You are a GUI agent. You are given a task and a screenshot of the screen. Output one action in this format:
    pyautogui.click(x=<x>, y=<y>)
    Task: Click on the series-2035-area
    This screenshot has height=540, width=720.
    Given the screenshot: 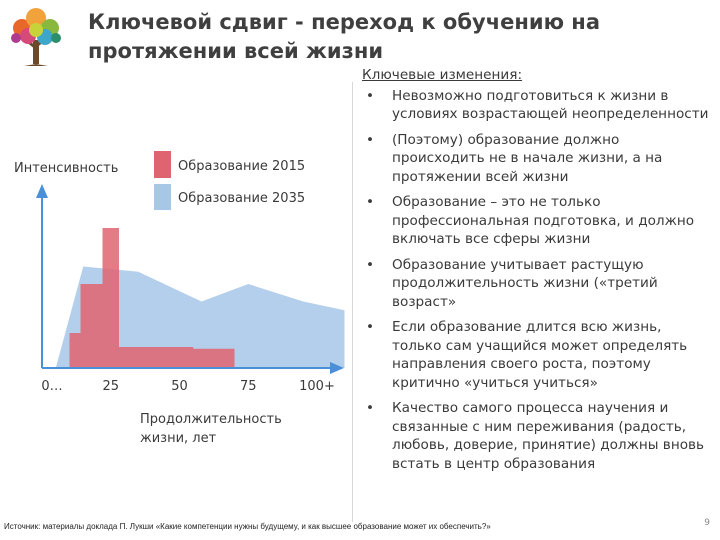 What is the action you would take?
    pyautogui.click(x=200, y=317)
    